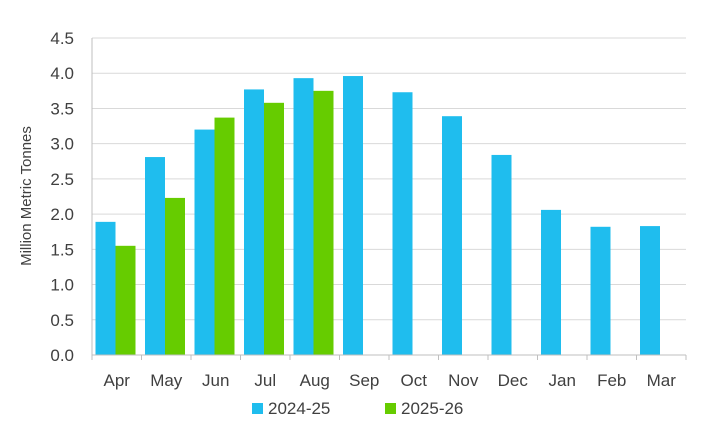 The image size is (720, 432). Describe the element at coordinates (62, 249) in the screenshot. I see `y-tick-label: 1.5` at that location.